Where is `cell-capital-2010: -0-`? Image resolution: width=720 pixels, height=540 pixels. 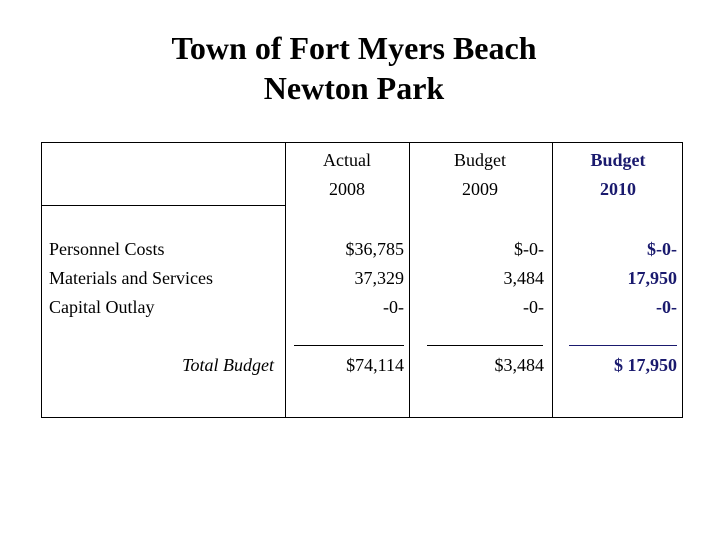 cell-capital-2010: -0- is located at coordinates (666, 307).